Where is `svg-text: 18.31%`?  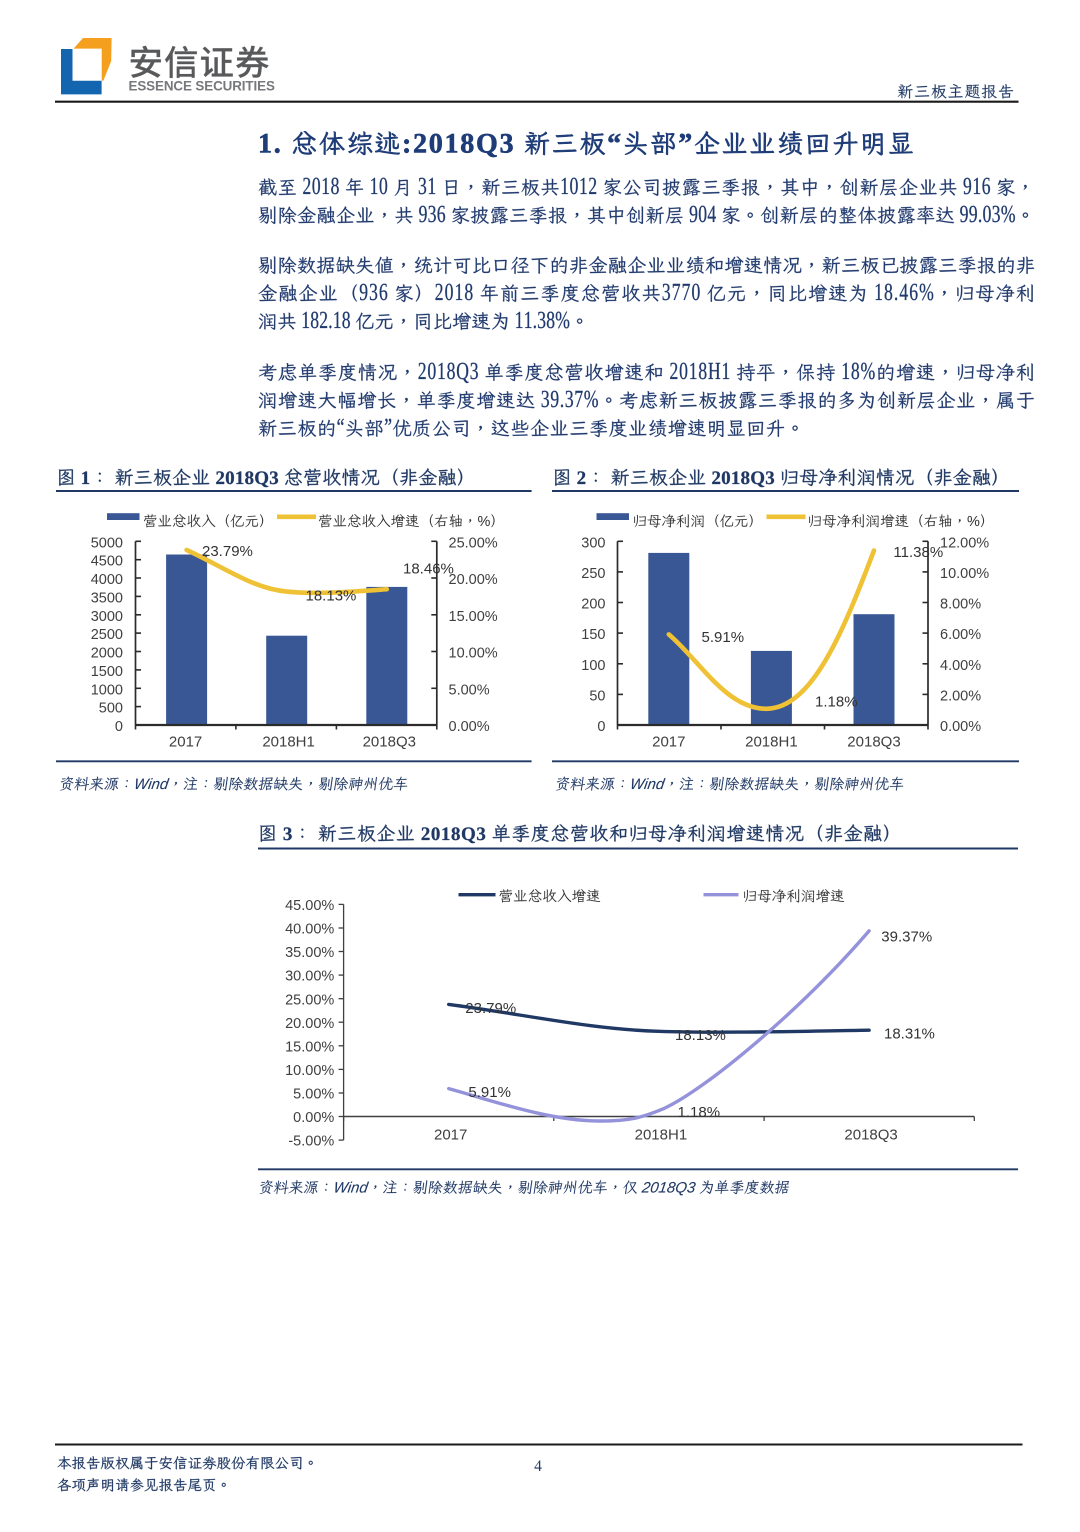 svg-text: 18.31% is located at coordinates (909, 1034).